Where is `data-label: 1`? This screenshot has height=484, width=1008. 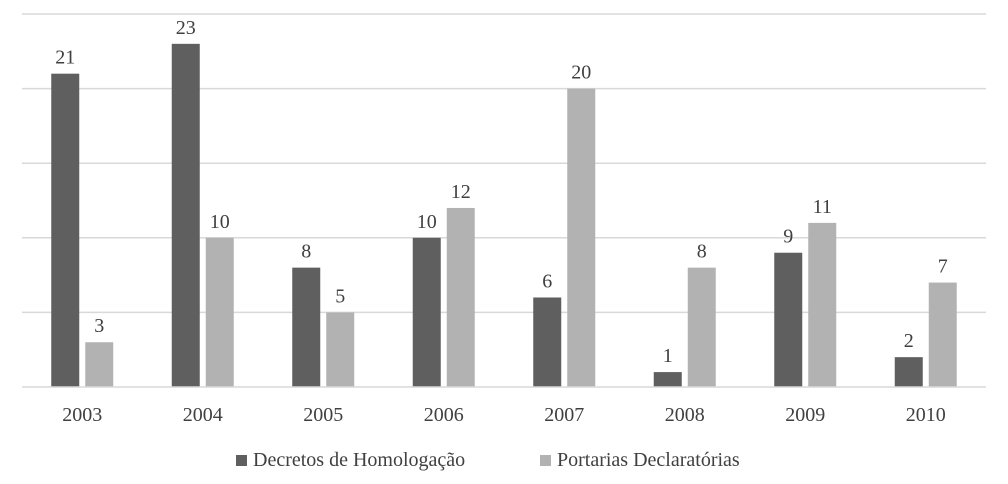
data-label: 1 is located at coordinates (668, 356).